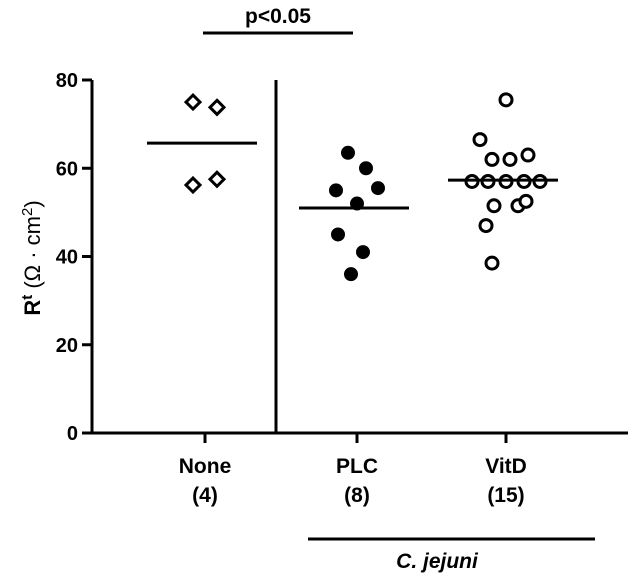 This screenshot has height=580, width=630. I want to click on mean-lines, so click(352, 175).